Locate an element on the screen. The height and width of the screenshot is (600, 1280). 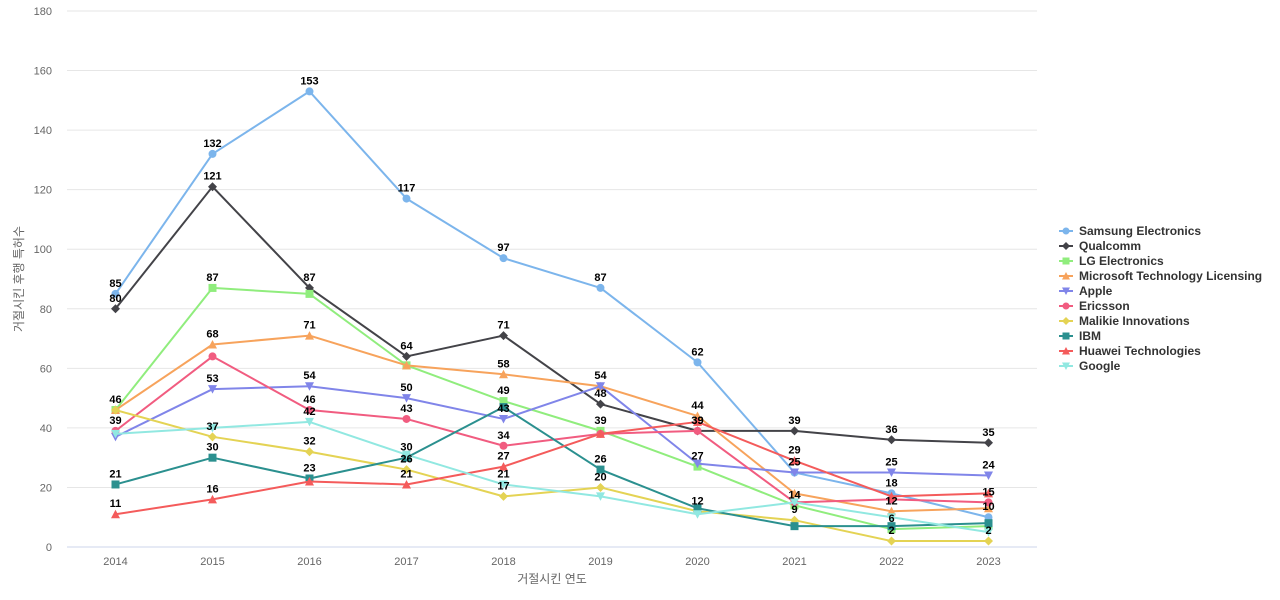
series-apple is located at coordinates (552, 431).